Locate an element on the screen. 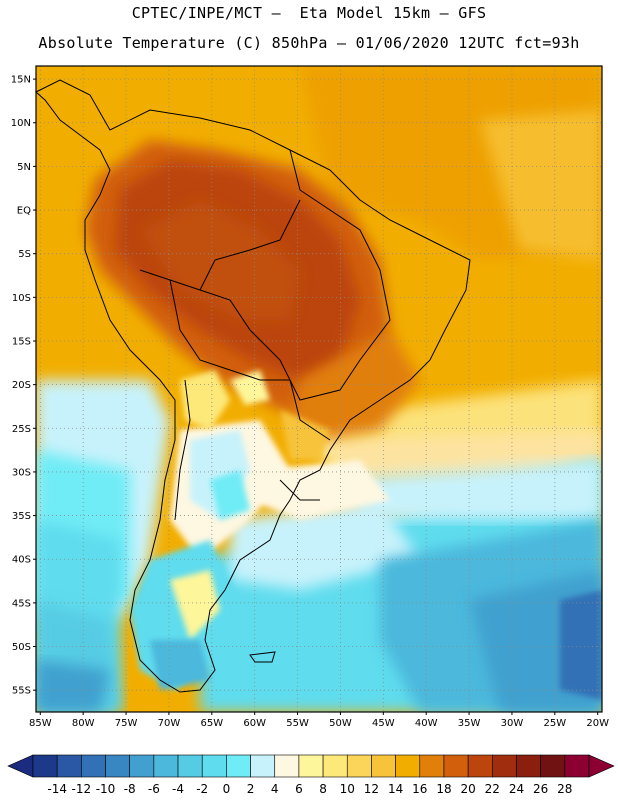 The height and width of the screenshot is (800, 618). colorbar-label: 18 is located at coordinates (443, 789).